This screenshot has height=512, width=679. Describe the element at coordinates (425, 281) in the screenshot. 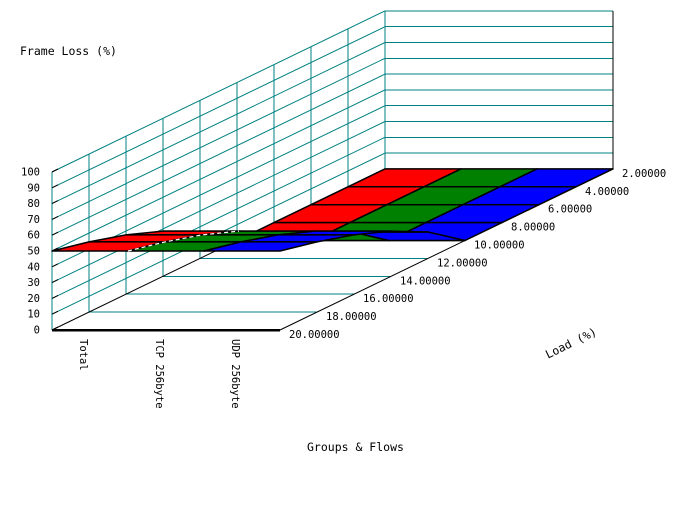

I see `load-tick-label: 14.00000` at that location.